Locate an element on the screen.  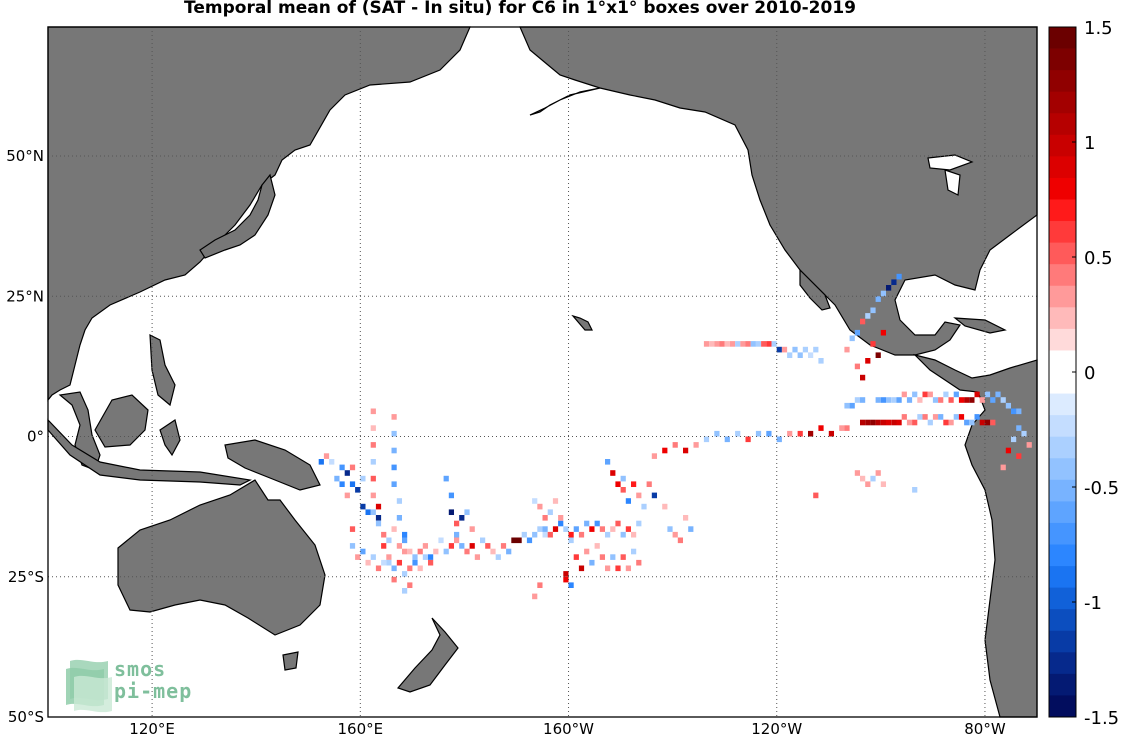
landmass-philippines is located at coordinates (162, 370).